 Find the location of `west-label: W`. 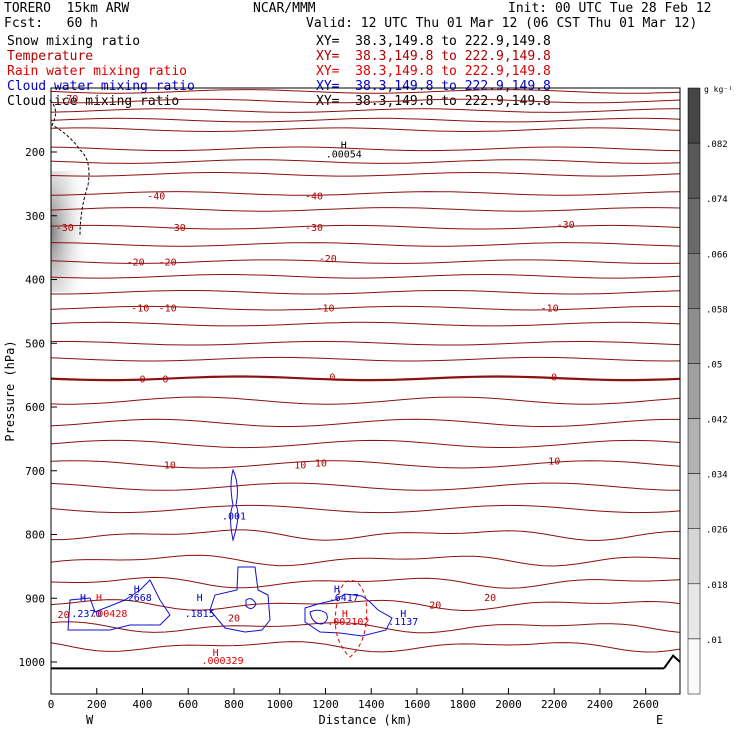

west-label: W is located at coordinates (90, 720).